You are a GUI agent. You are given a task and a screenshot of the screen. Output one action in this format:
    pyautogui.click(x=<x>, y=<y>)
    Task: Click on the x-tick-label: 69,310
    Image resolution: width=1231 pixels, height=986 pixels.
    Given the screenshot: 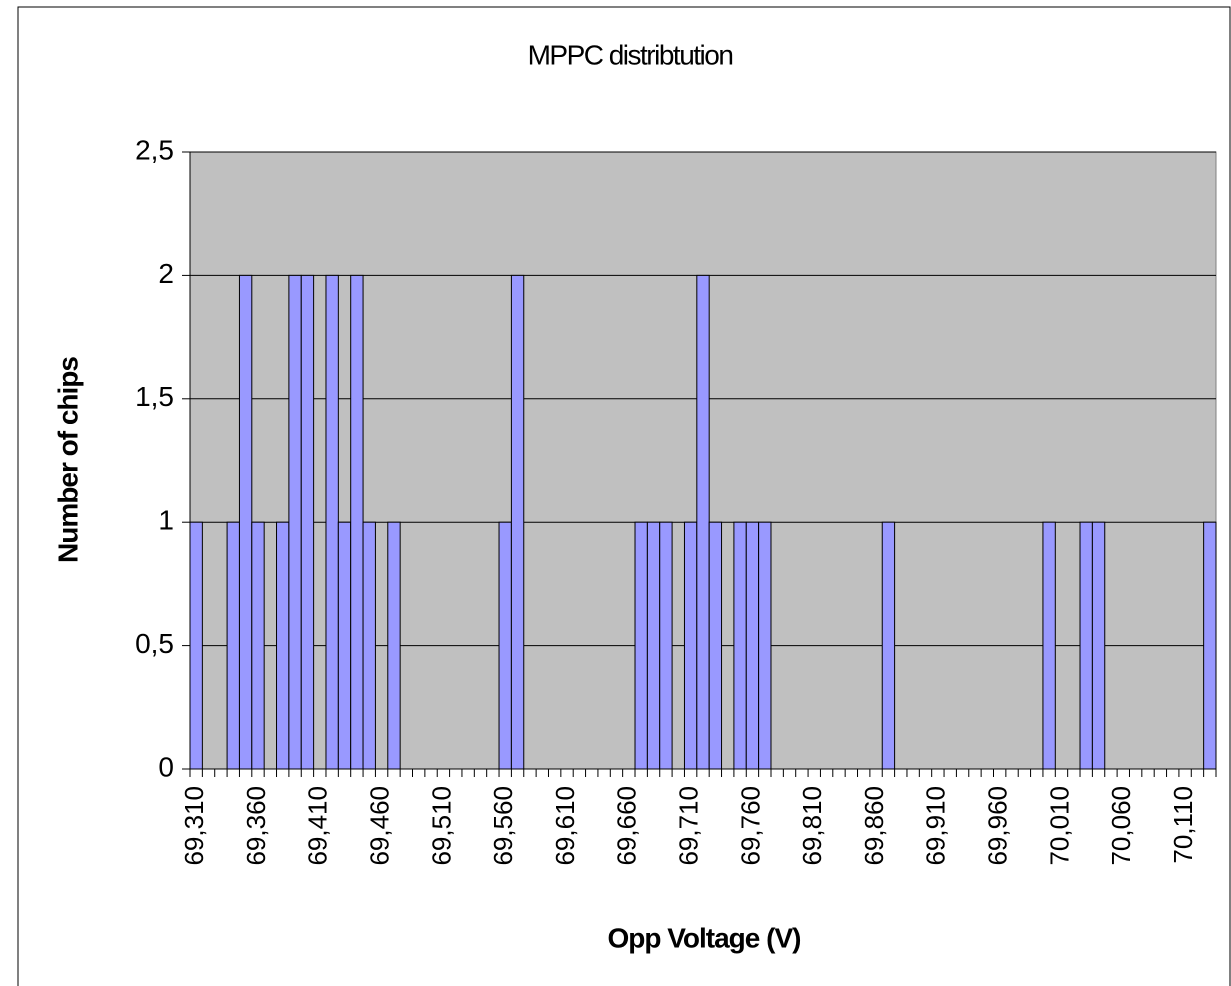 What is the action you would take?
    pyautogui.click(x=194, y=826)
    